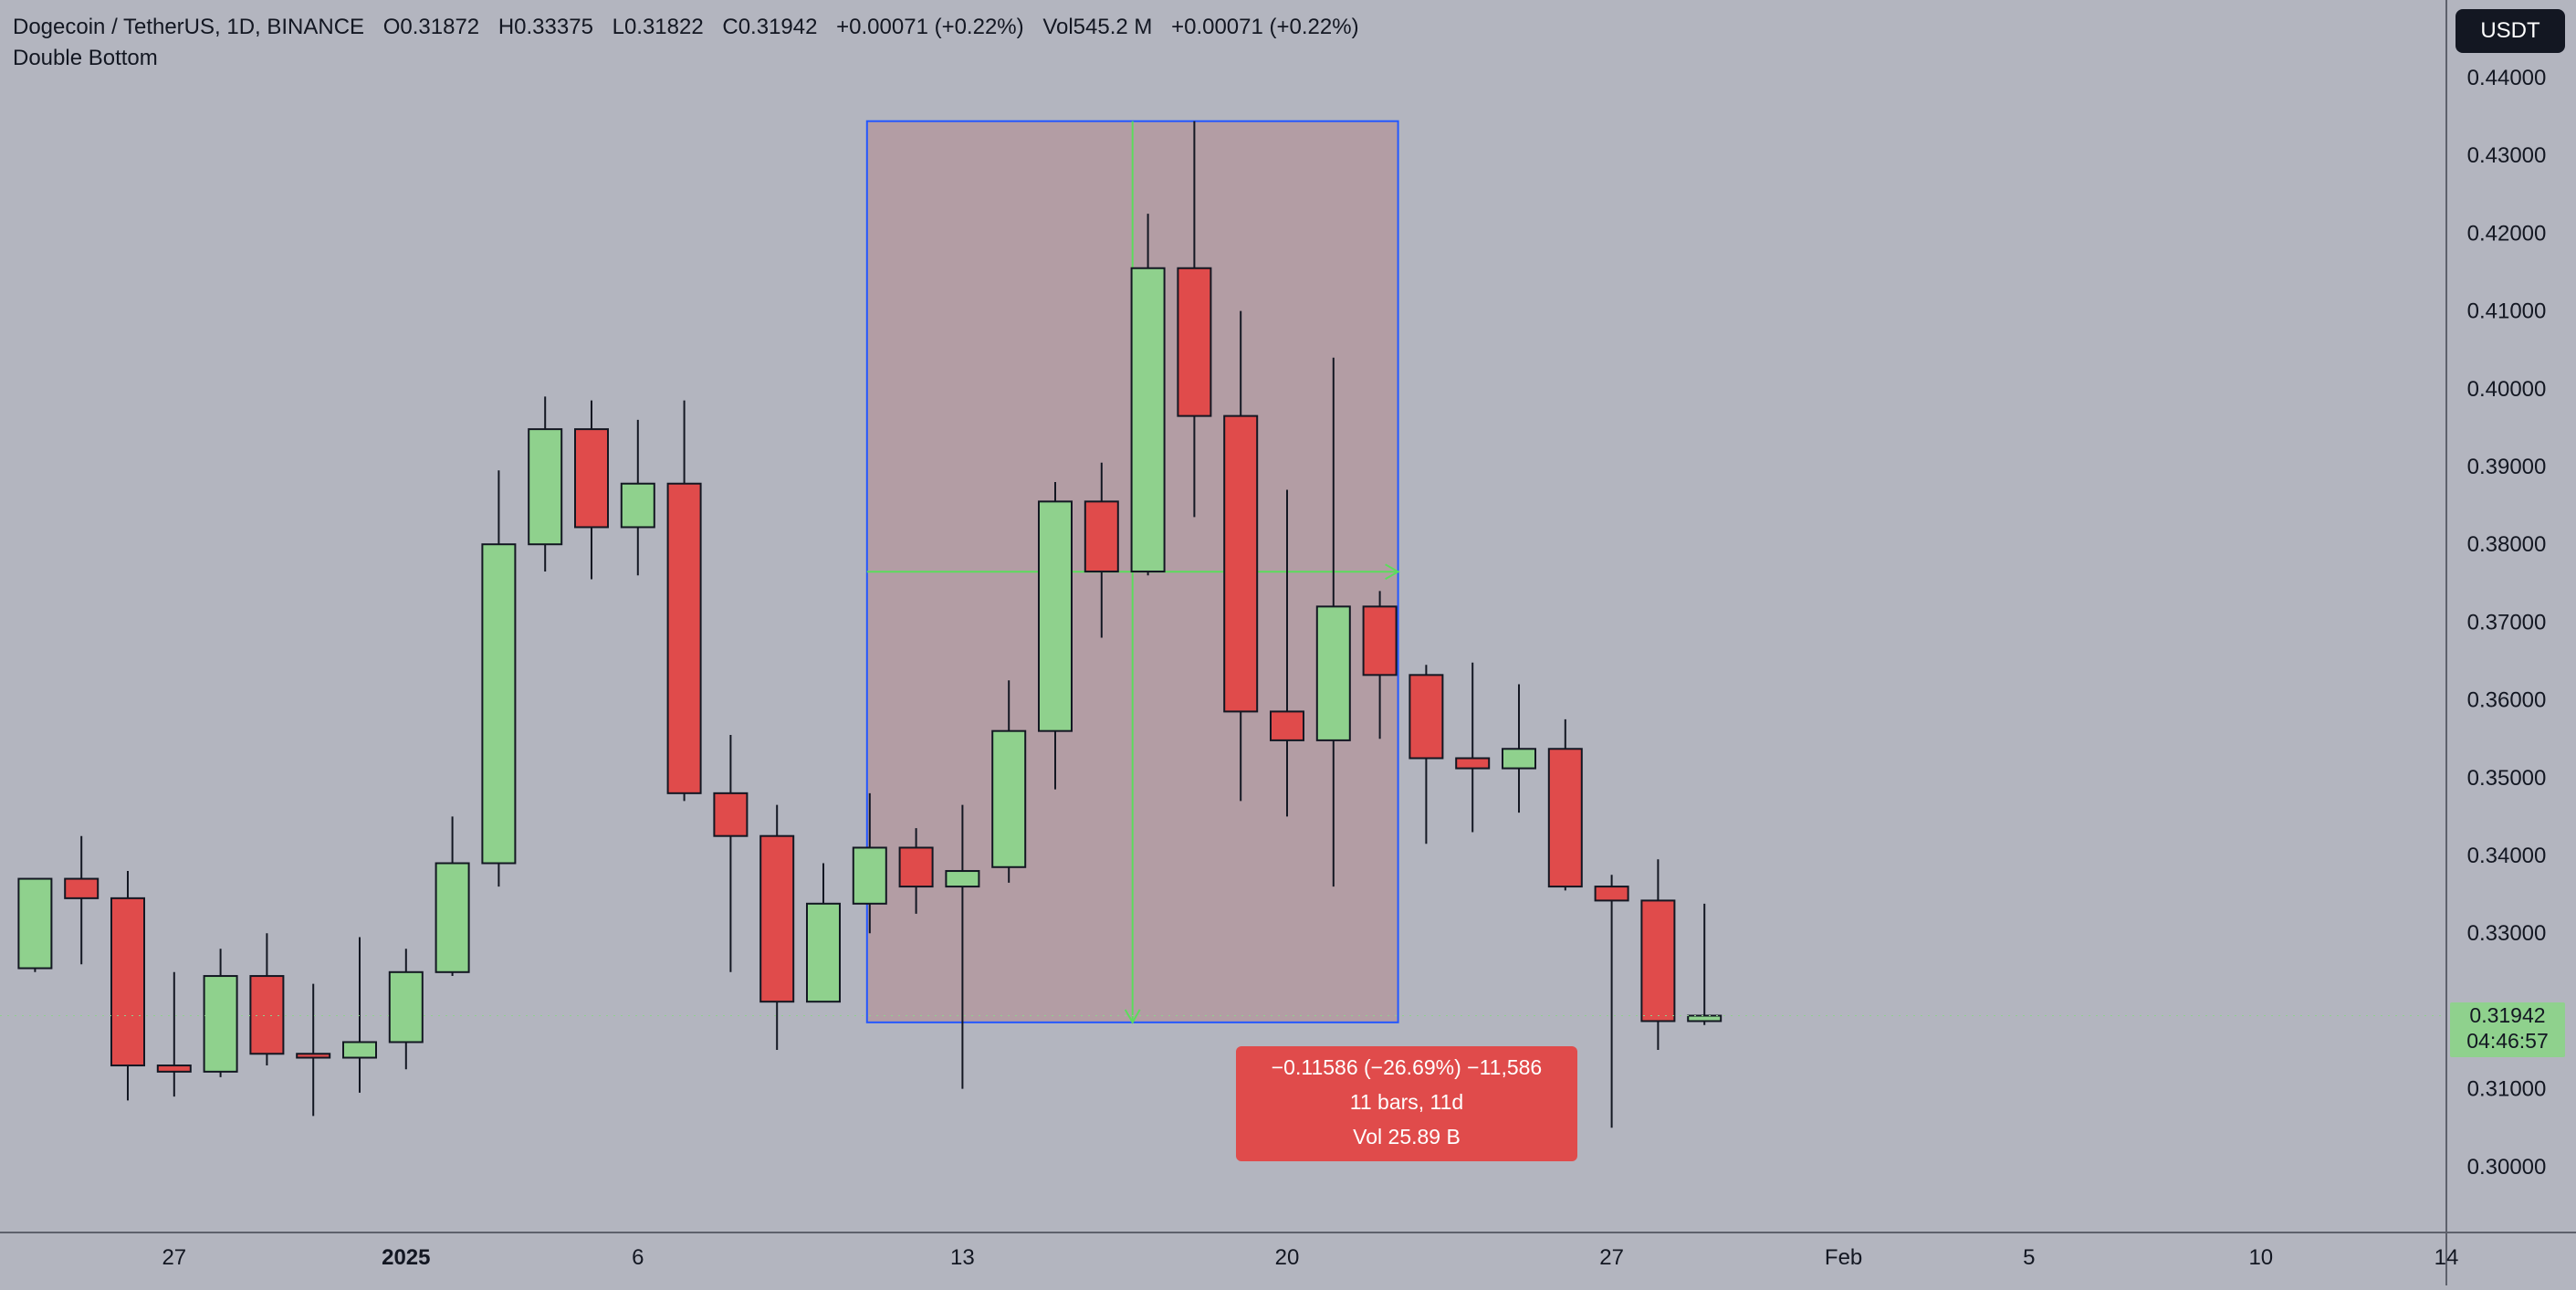  Describe the element at coordinates (2507, 1089) in the screenshot. I see `price-tick-label: 0.31000` at that location.